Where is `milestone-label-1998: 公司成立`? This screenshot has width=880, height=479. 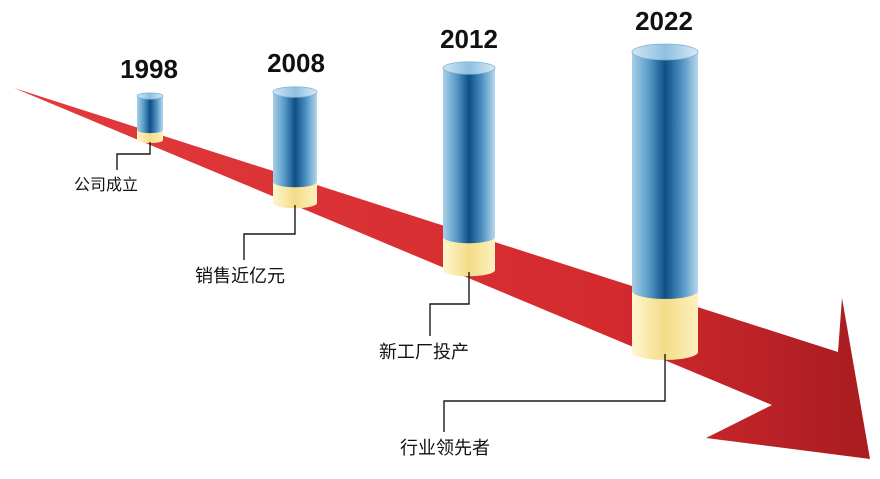
milestone-label-1998: 公司成立 is located at coordinates (106, 184).